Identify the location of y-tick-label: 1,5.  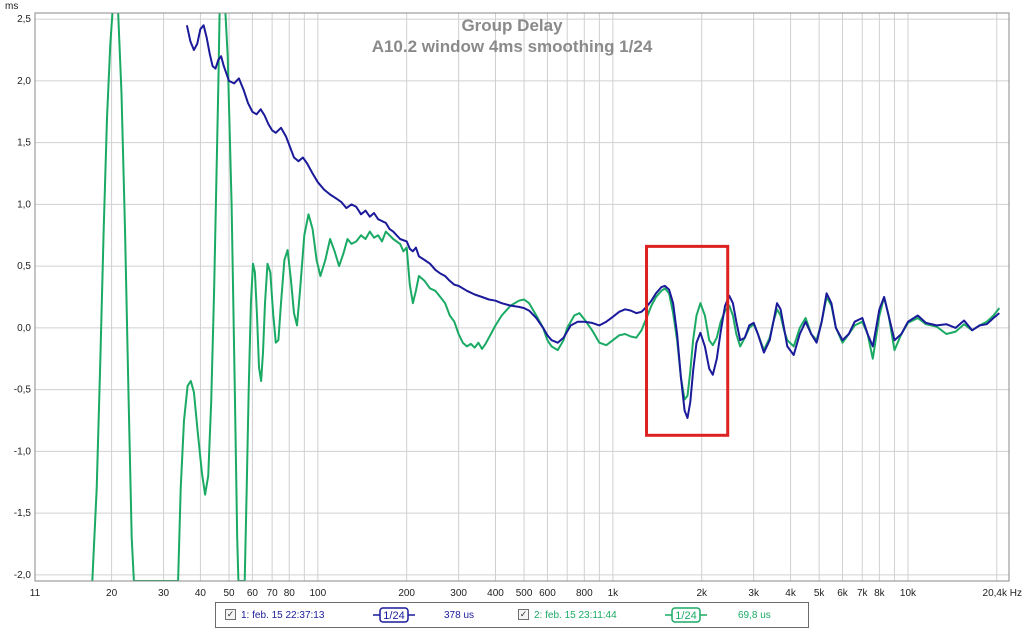
(24, 143).